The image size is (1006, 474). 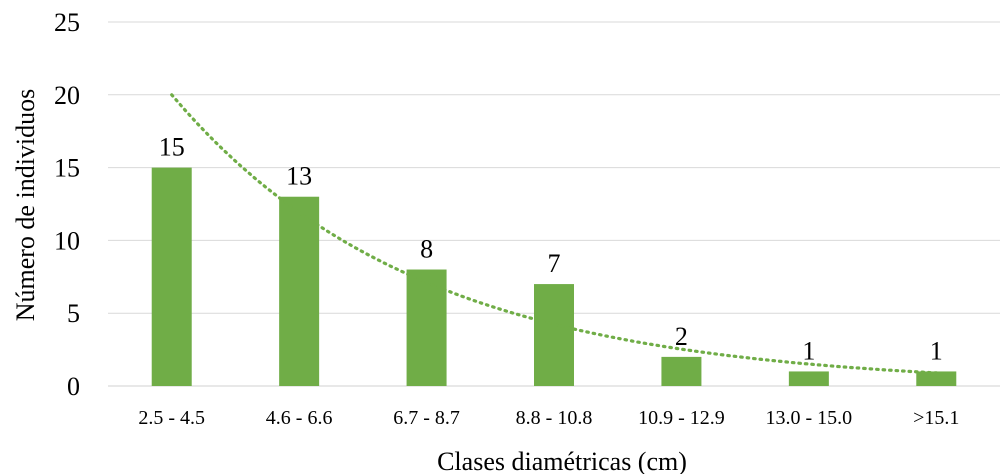 I want to click on data-label: 13, so click(x=299, y=176).